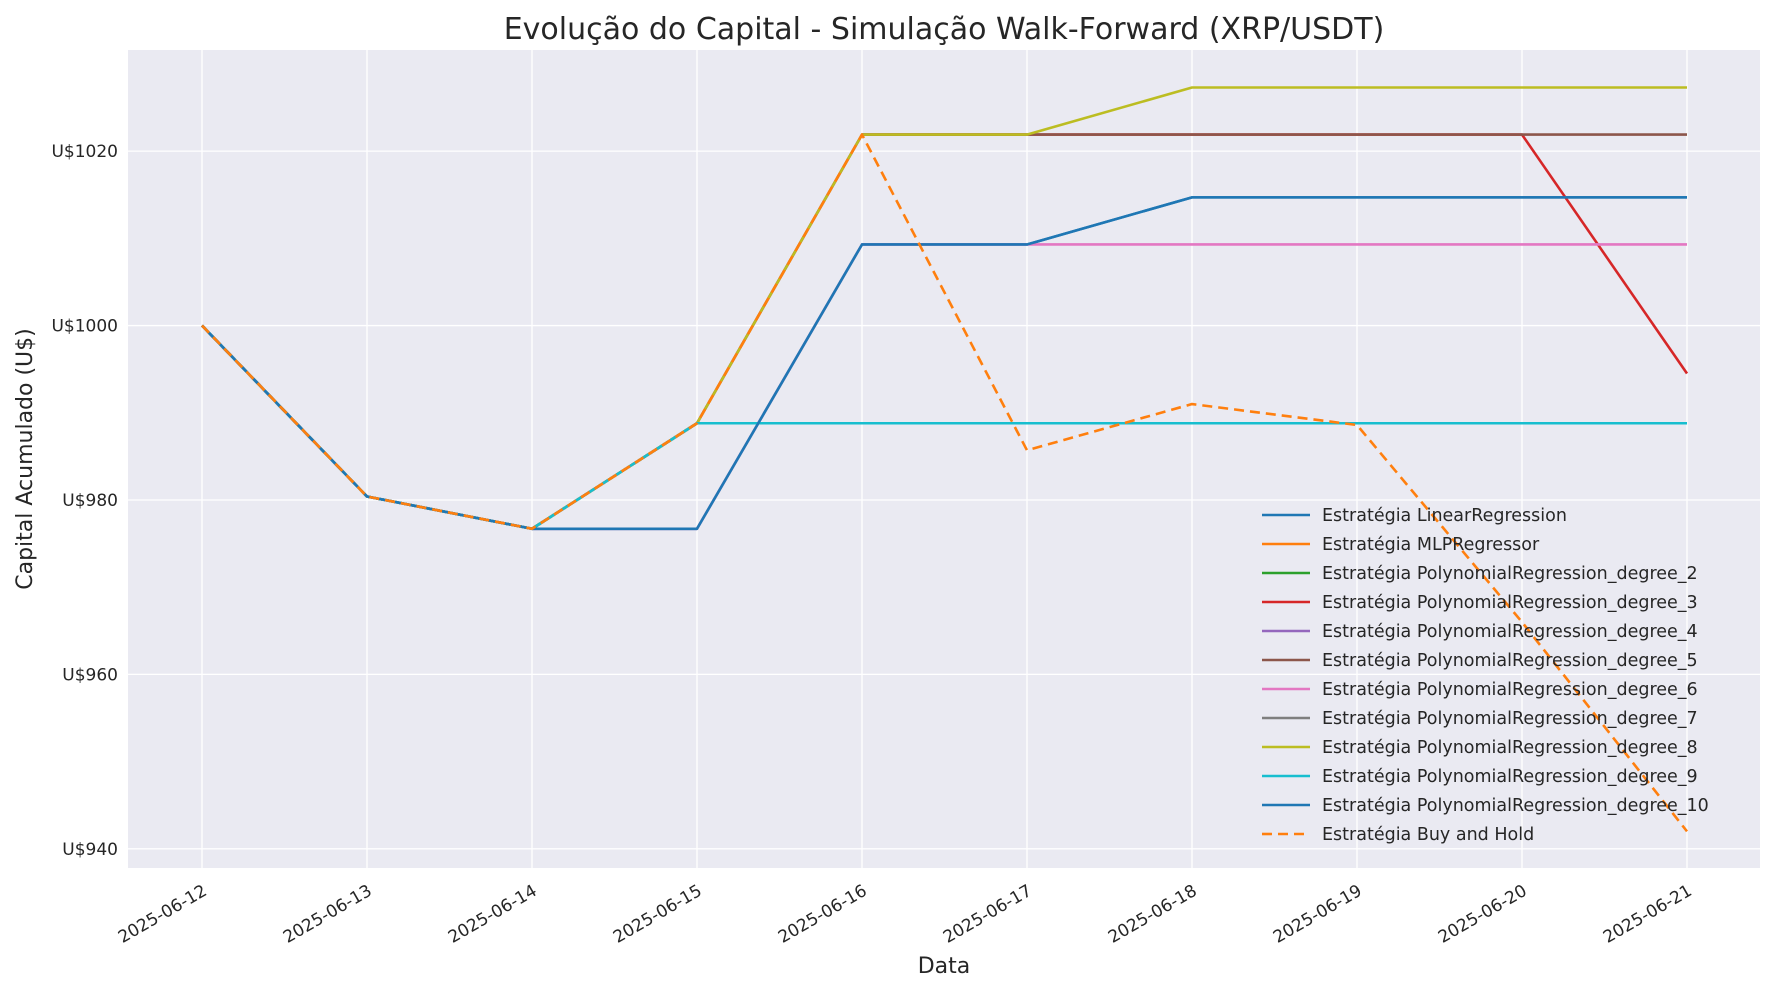 The image size is (1770, 991). What do you see at coordinates (1510, 690) in the screenshot?
I see `legend-entry: Estratégia PolynomialRegression_degree_6` at bounding box center [1510, 690].